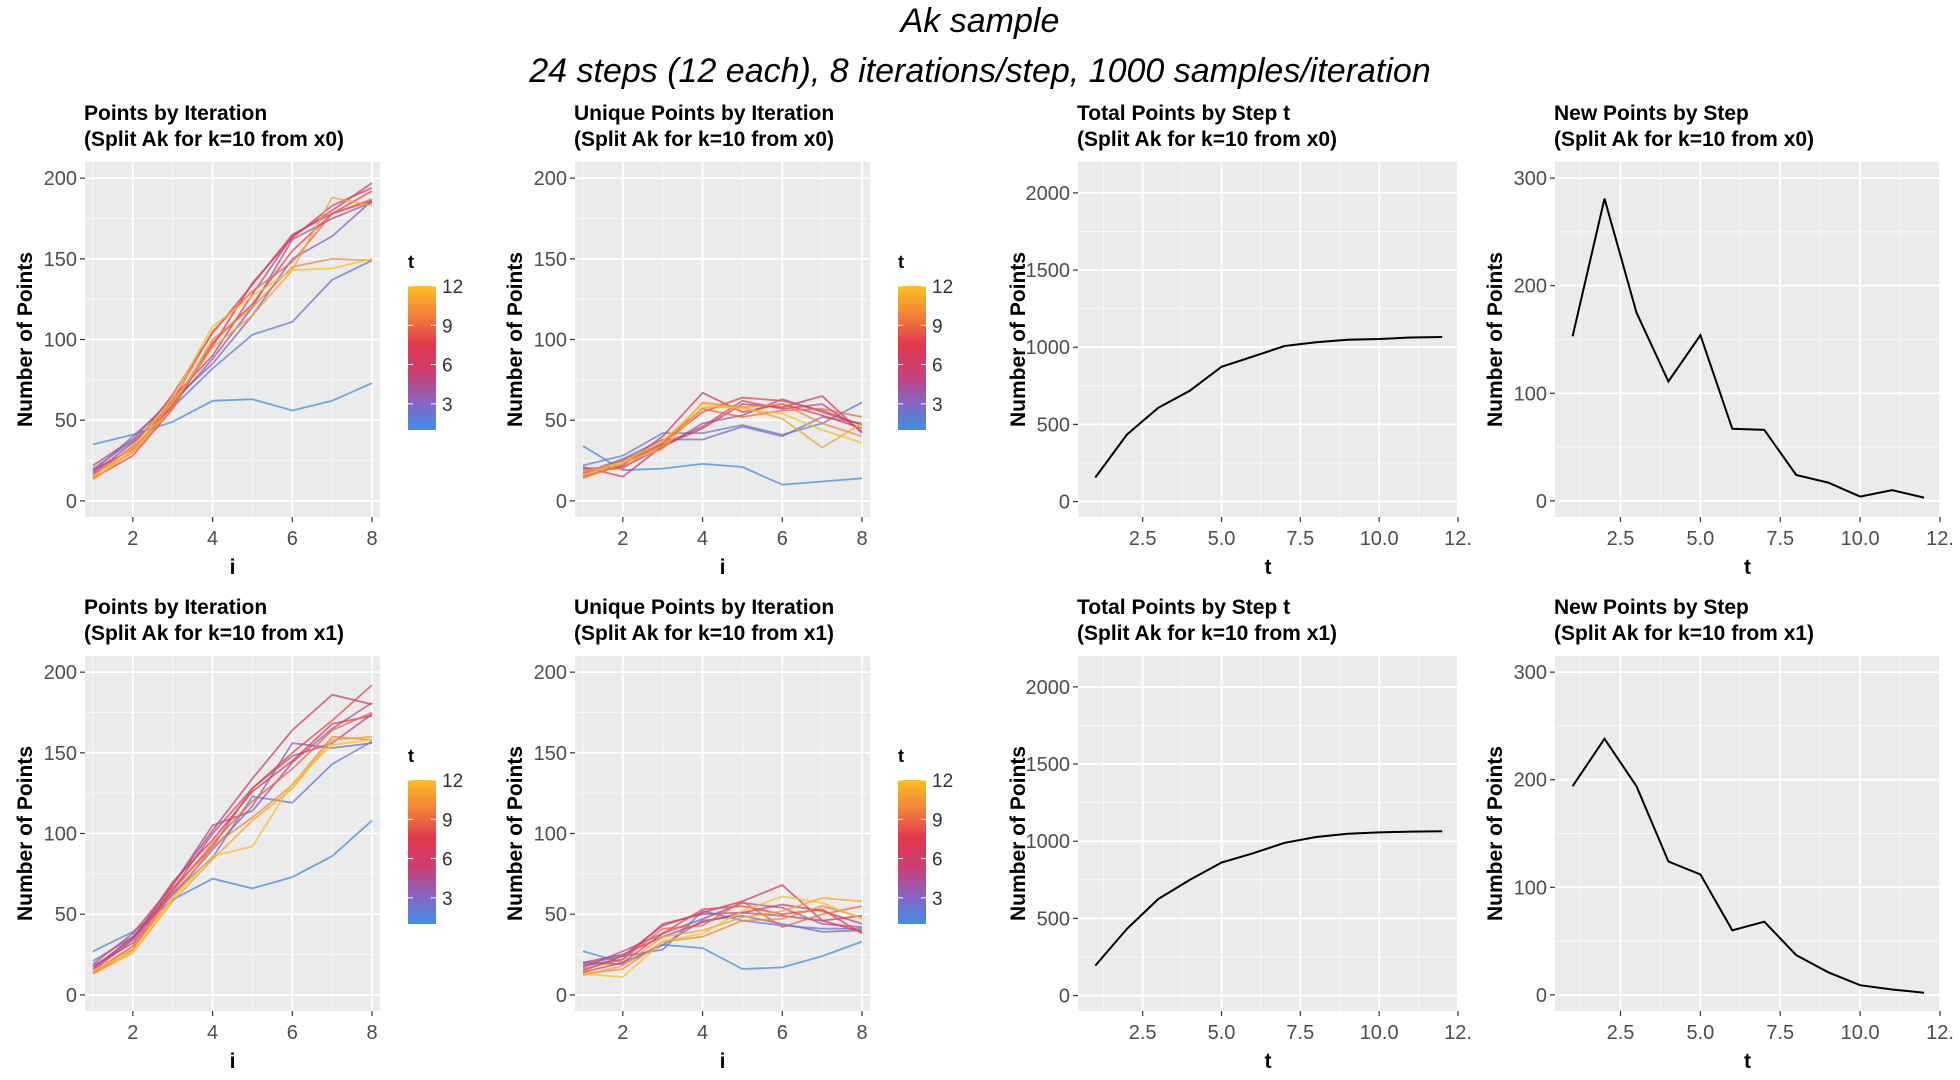  Describe the element at coordinates (704, 113) in the screenshot. I see `panel-title: Unique Points by Iteration` at that location.